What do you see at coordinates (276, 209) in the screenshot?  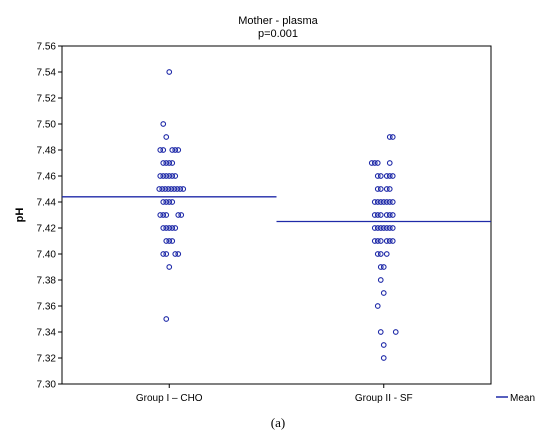 I see `mean-lines` at bounding box center [276, 209].